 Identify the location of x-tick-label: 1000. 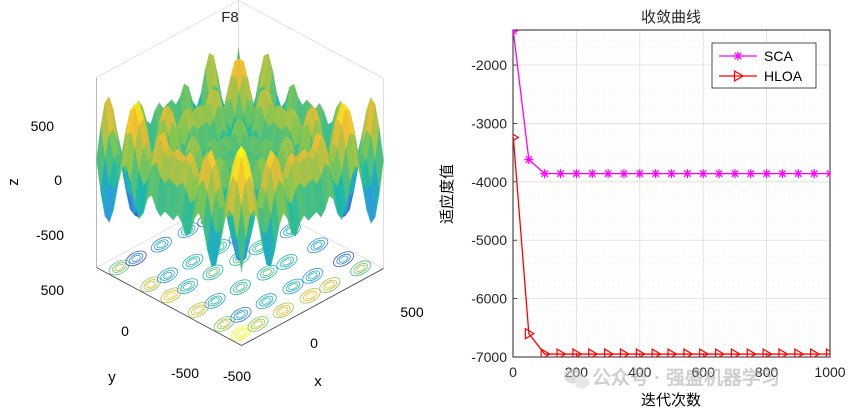
(829, 372).